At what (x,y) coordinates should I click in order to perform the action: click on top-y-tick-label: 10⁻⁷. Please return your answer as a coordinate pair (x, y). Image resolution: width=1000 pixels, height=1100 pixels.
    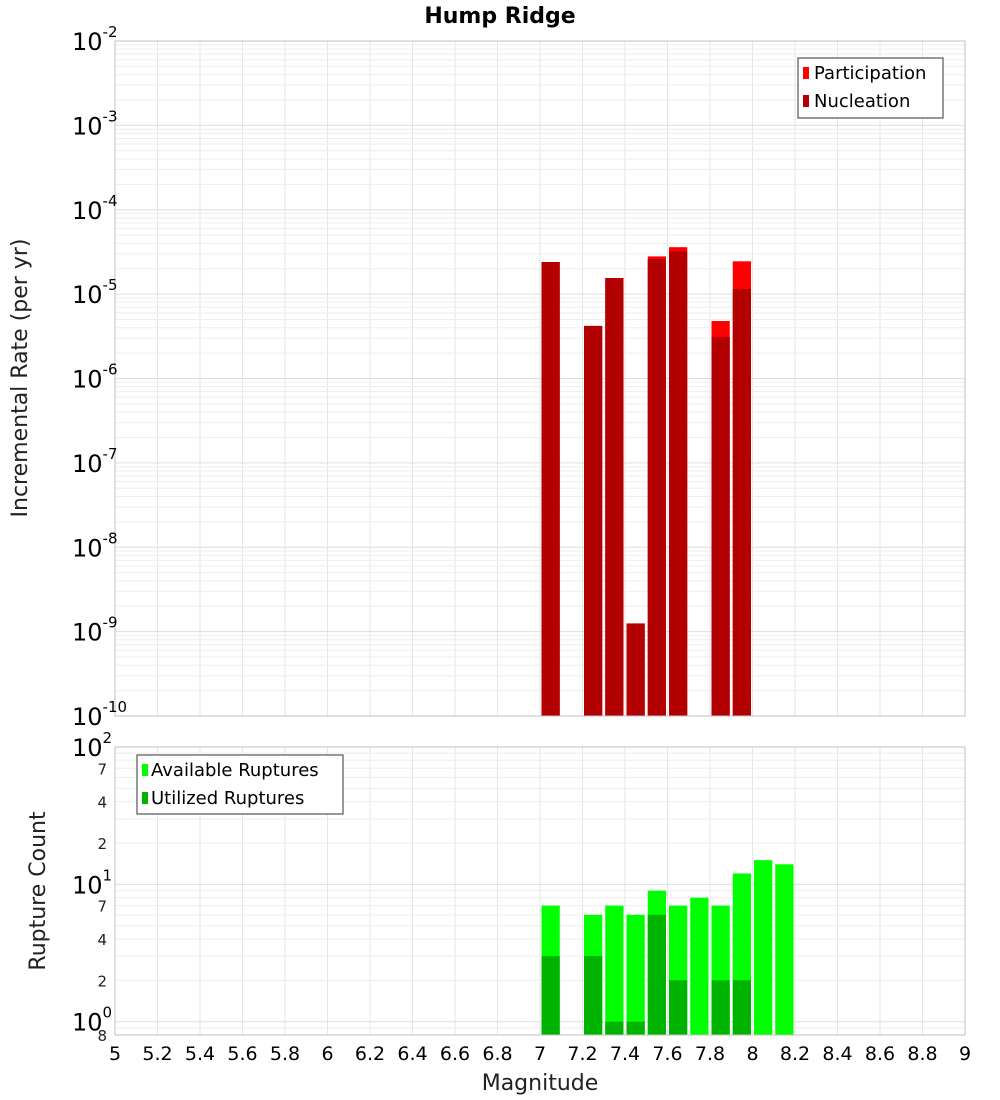
    Looking at the image, I should click on (95, 461).